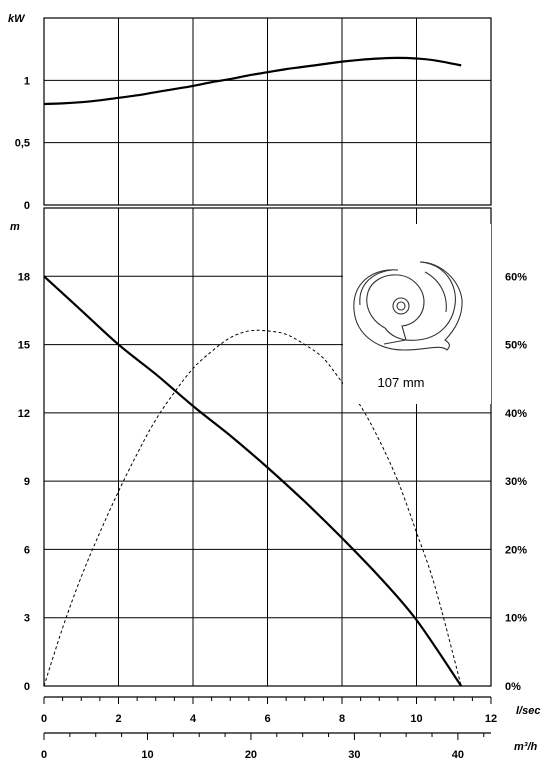  What do you see at coordinates (458, 755) in the screenshot?
I see `flow-m3h-tick-label: 40` at bounding box center [458, 755].